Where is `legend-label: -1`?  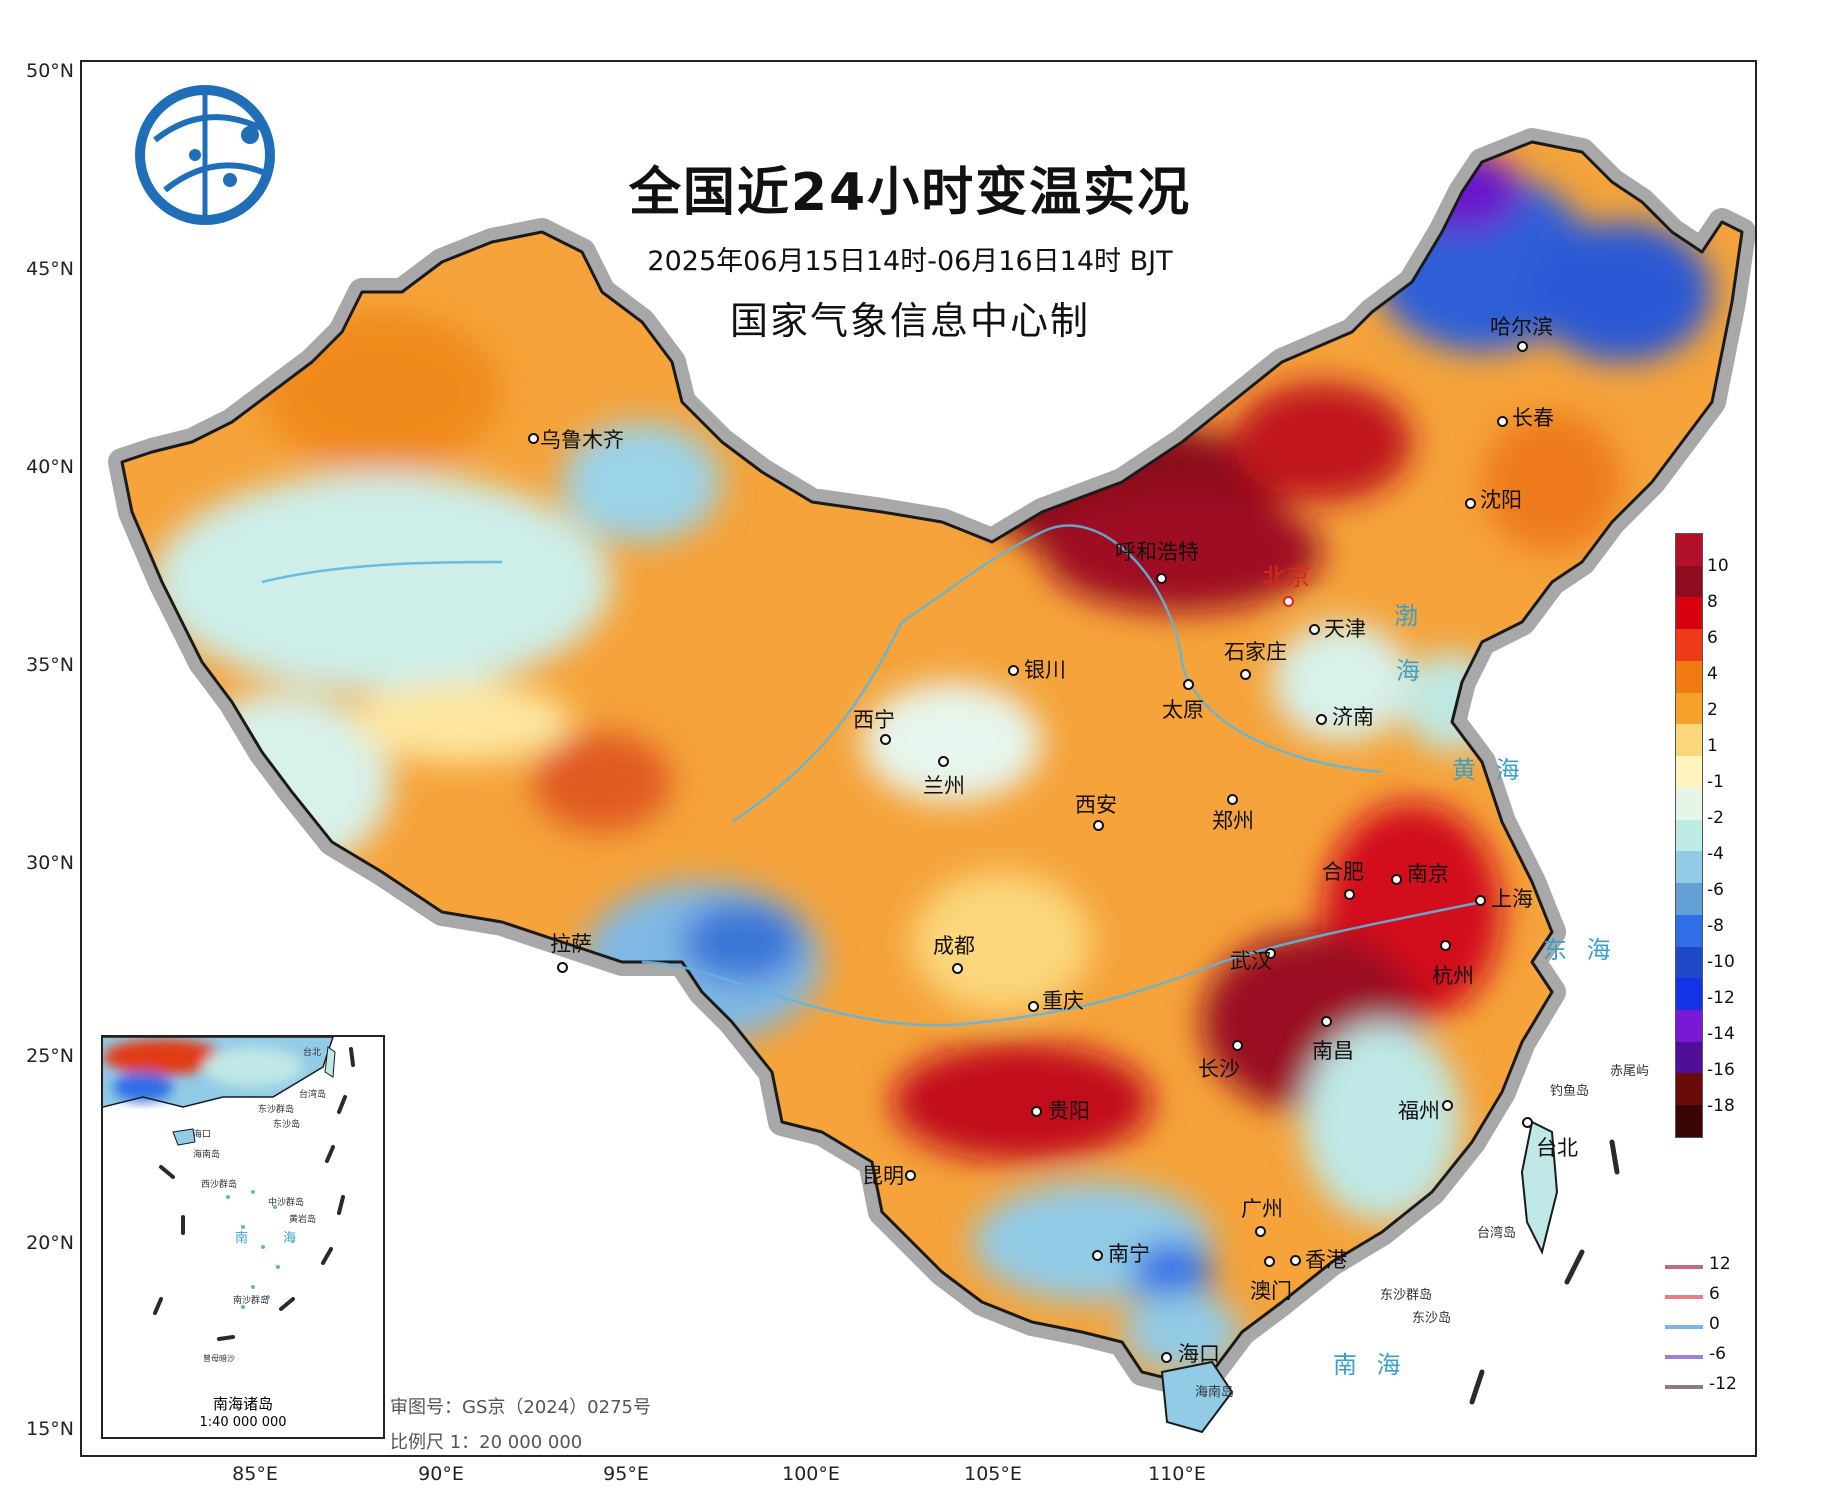
legend-label: -1 is located at coordinates (1715, 782).